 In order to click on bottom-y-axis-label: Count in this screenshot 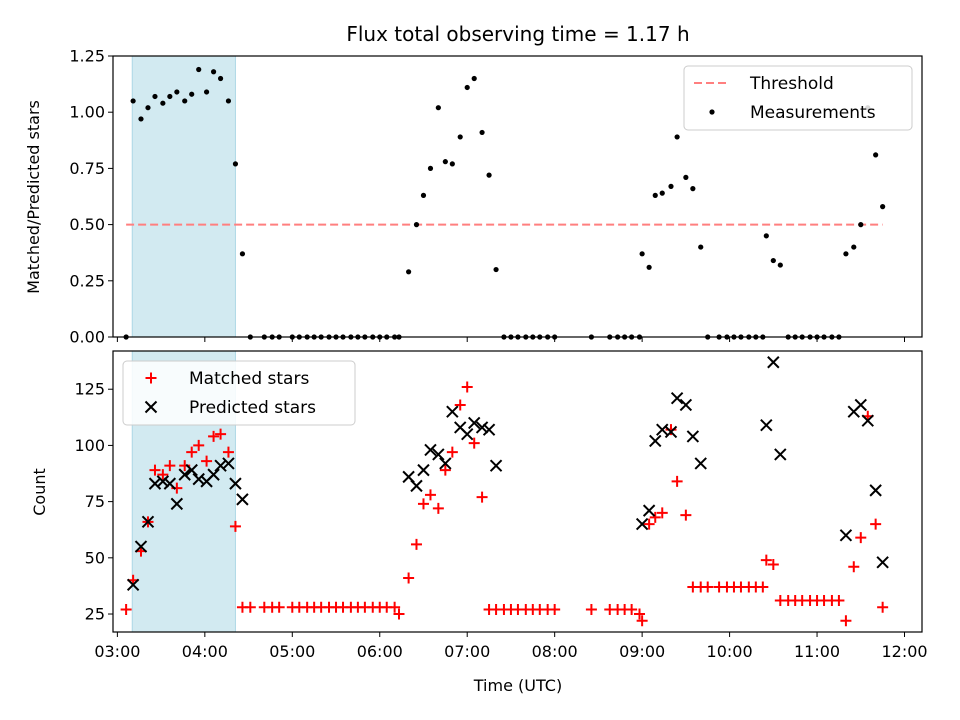, I will do `click(39, 492)`.